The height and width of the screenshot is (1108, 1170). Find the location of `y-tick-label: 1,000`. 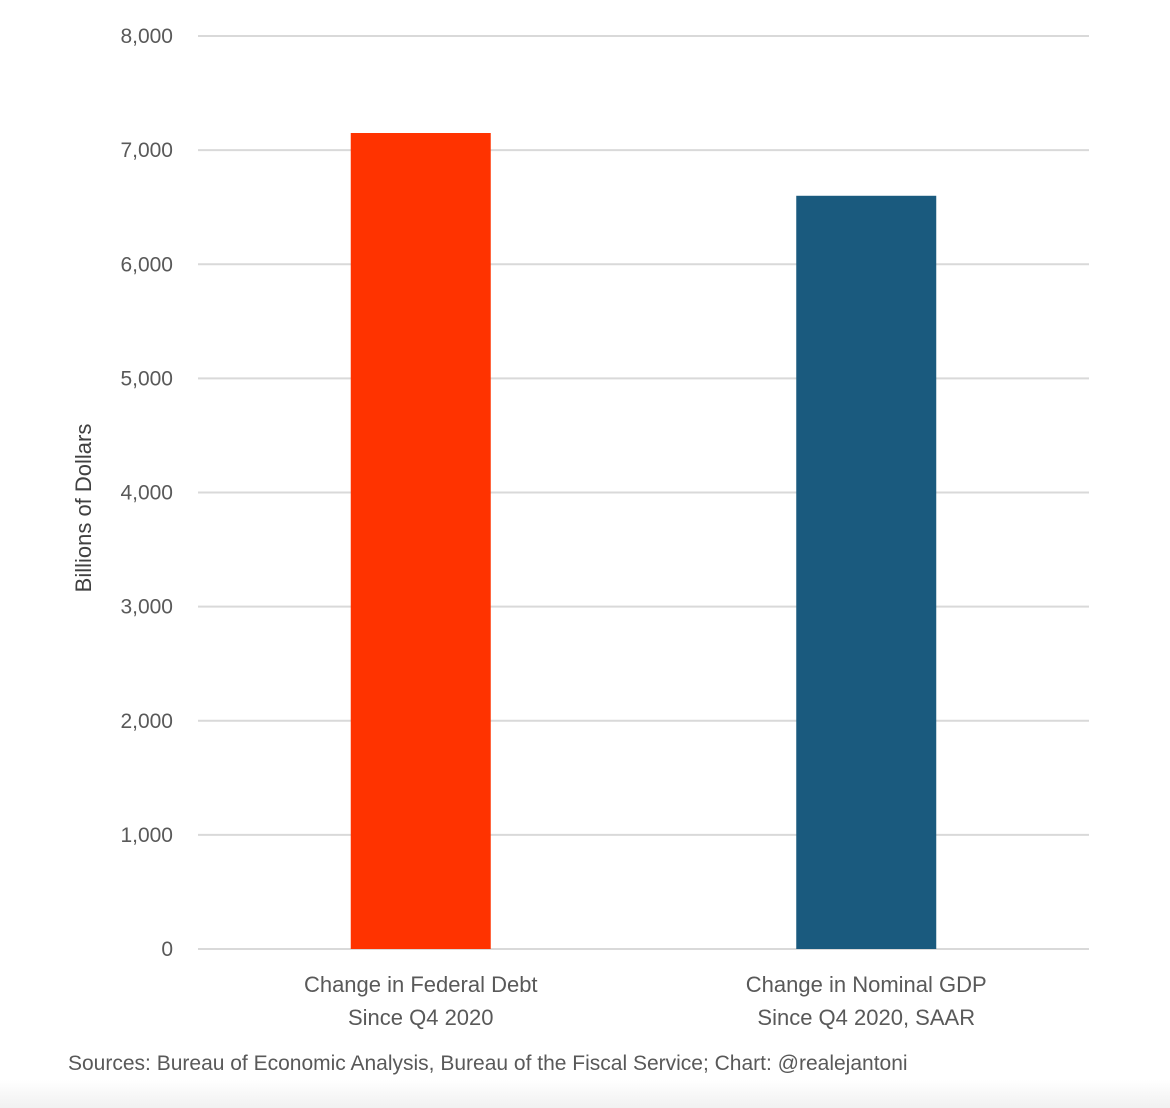

y-tick-label: 1,000 is located at coordinates (146, 835).